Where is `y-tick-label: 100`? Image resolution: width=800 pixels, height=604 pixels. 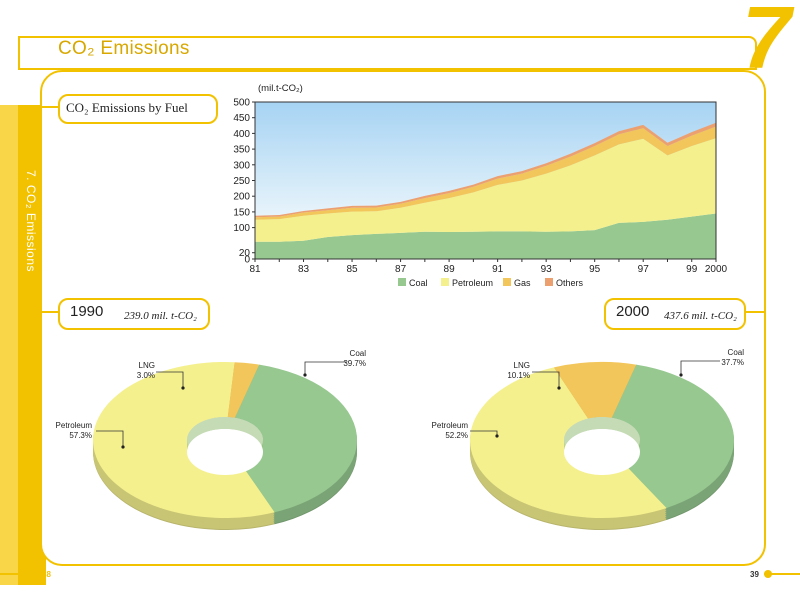 y-tick-label: 100 is located at coordinates (241, 228).